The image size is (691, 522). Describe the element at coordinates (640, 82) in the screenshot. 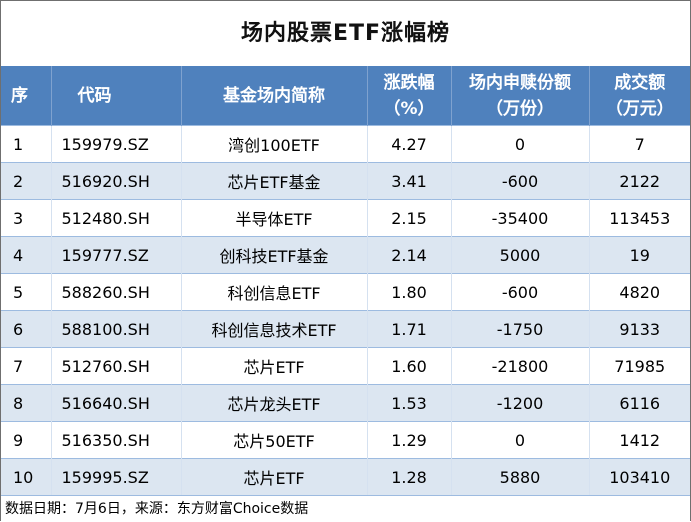

I see `header-volume-line1: 成交额` at that location.